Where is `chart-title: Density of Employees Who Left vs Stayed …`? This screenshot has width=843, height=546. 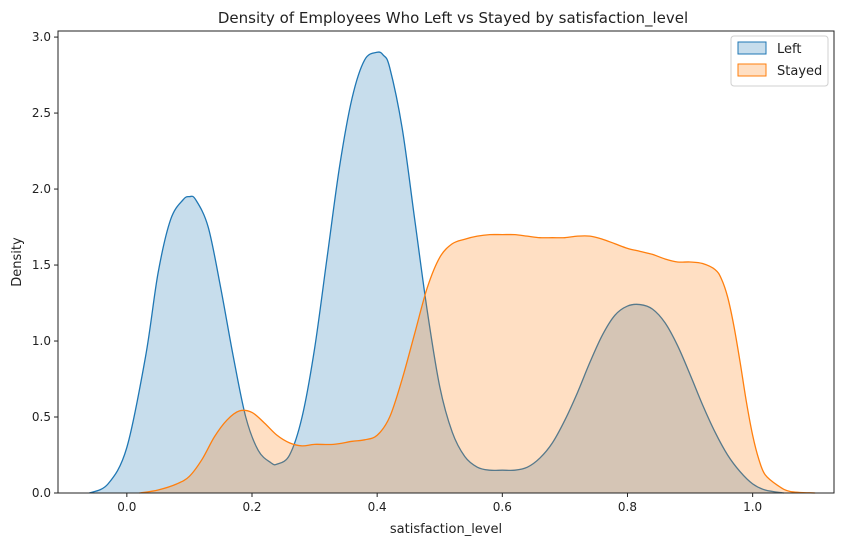 chart-title: Density of Employees Who Left vs Stayed … is located at coordinates (453, 18).